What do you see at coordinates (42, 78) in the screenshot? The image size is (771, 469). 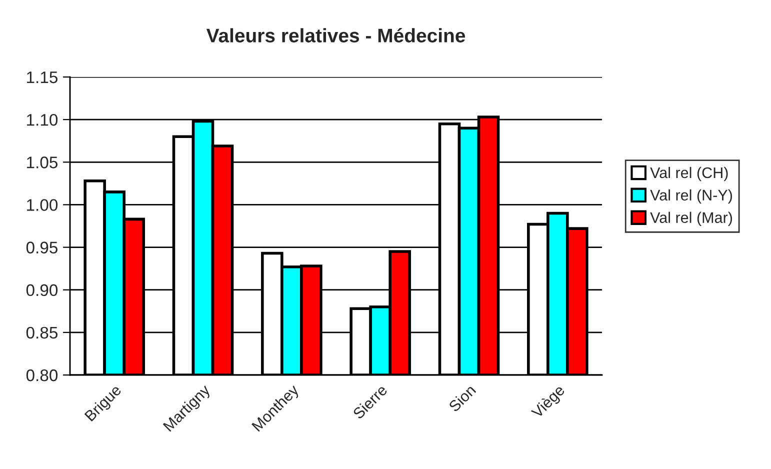 I see `y-tick-label: 1.15` at bounding box center [42, 78].